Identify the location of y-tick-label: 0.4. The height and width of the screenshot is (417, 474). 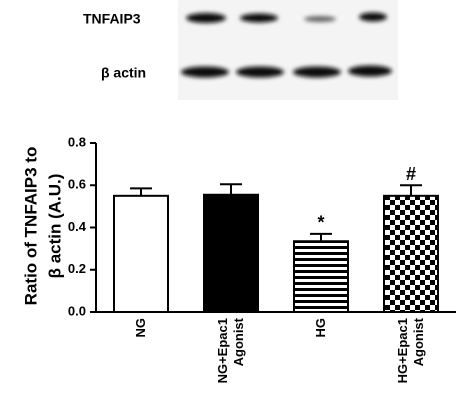
(77, 226).